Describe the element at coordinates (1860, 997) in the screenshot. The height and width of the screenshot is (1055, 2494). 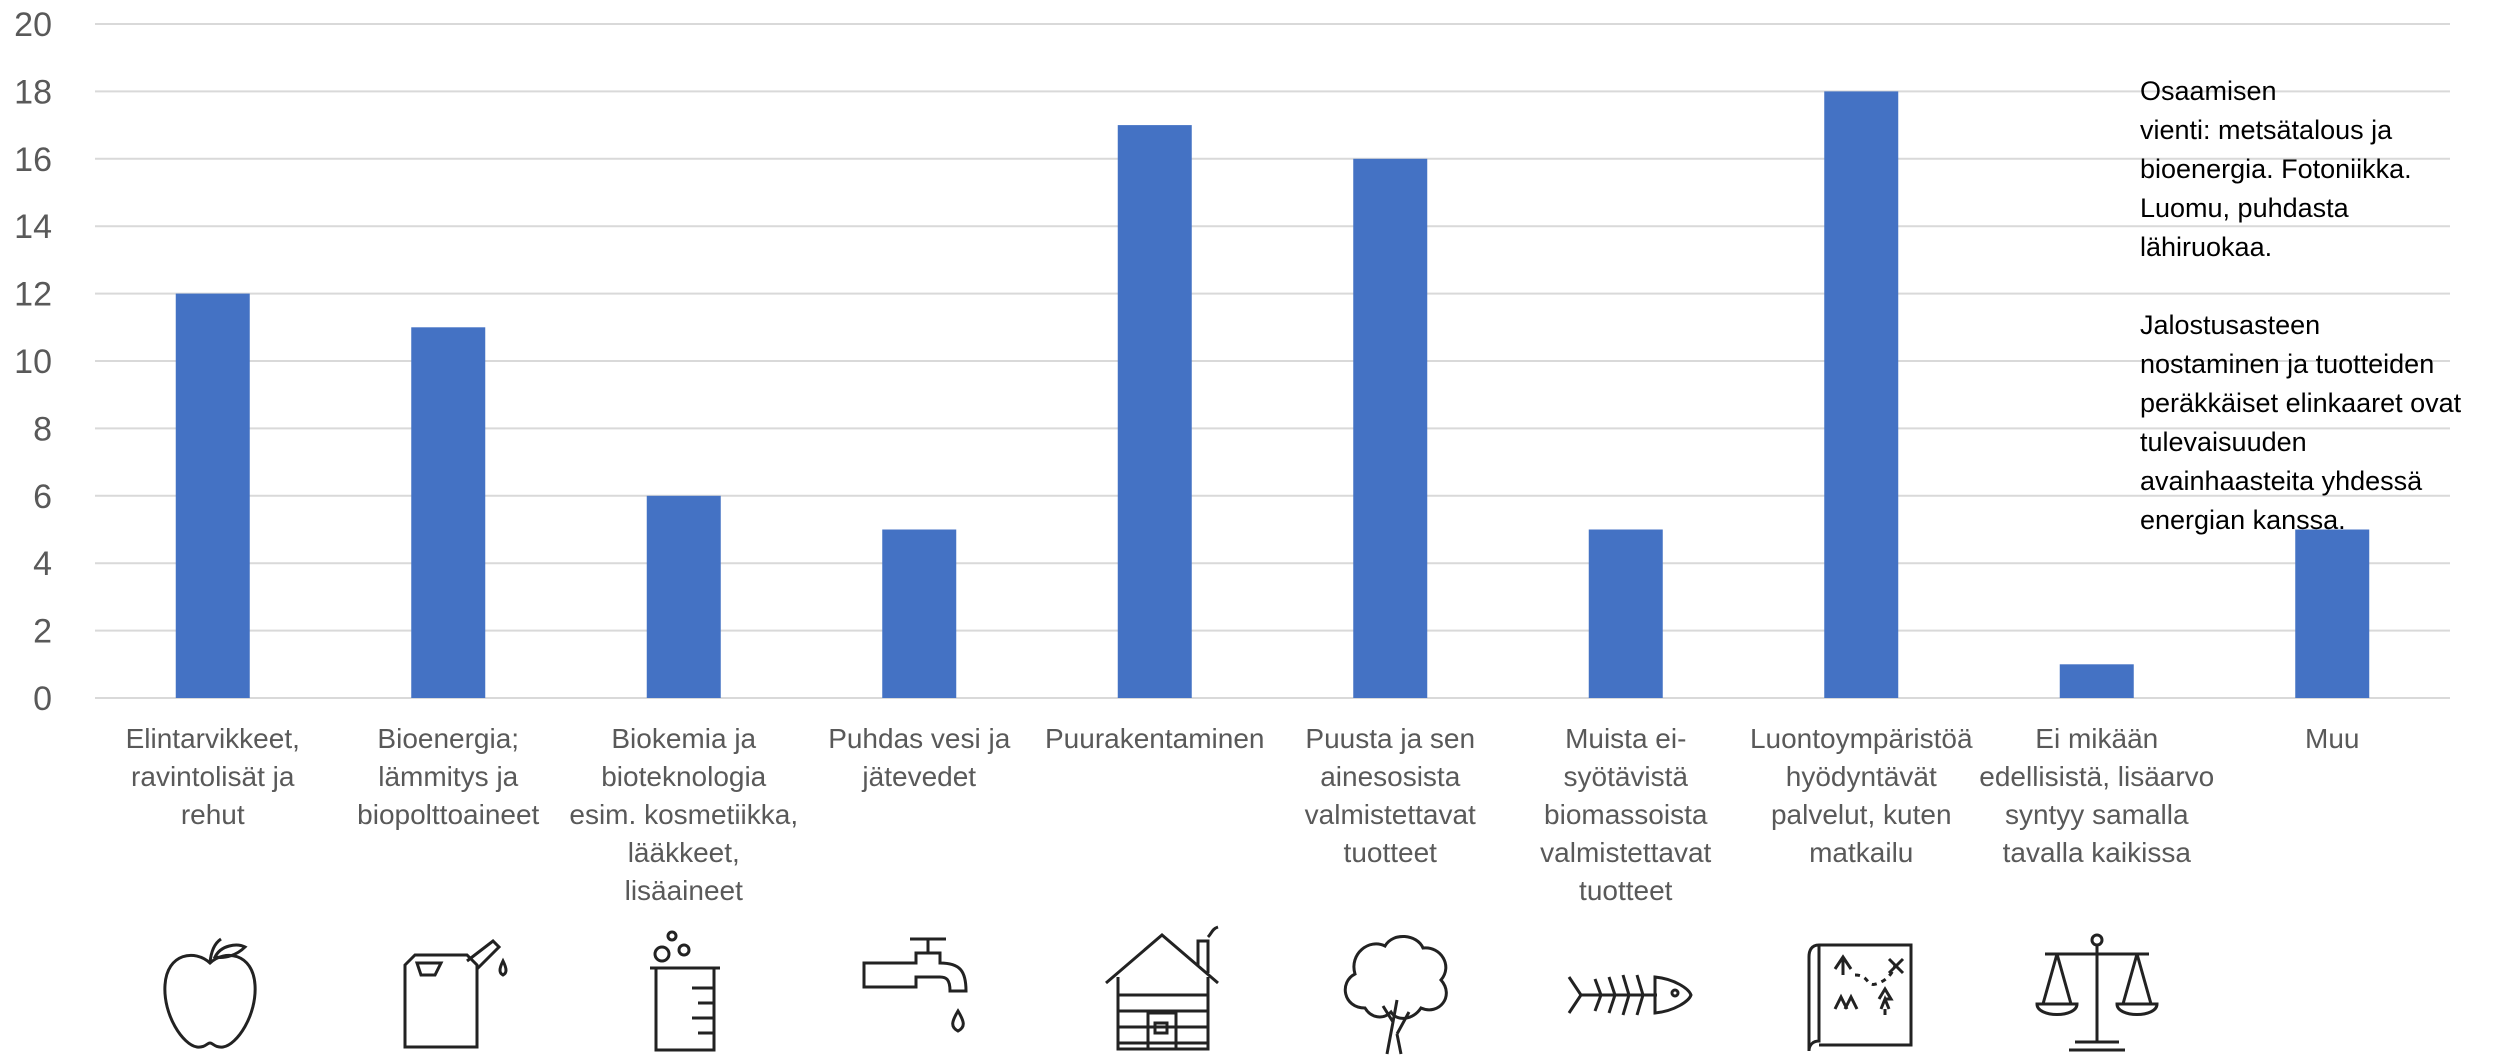
I see `treasure-map-icon` at that location.